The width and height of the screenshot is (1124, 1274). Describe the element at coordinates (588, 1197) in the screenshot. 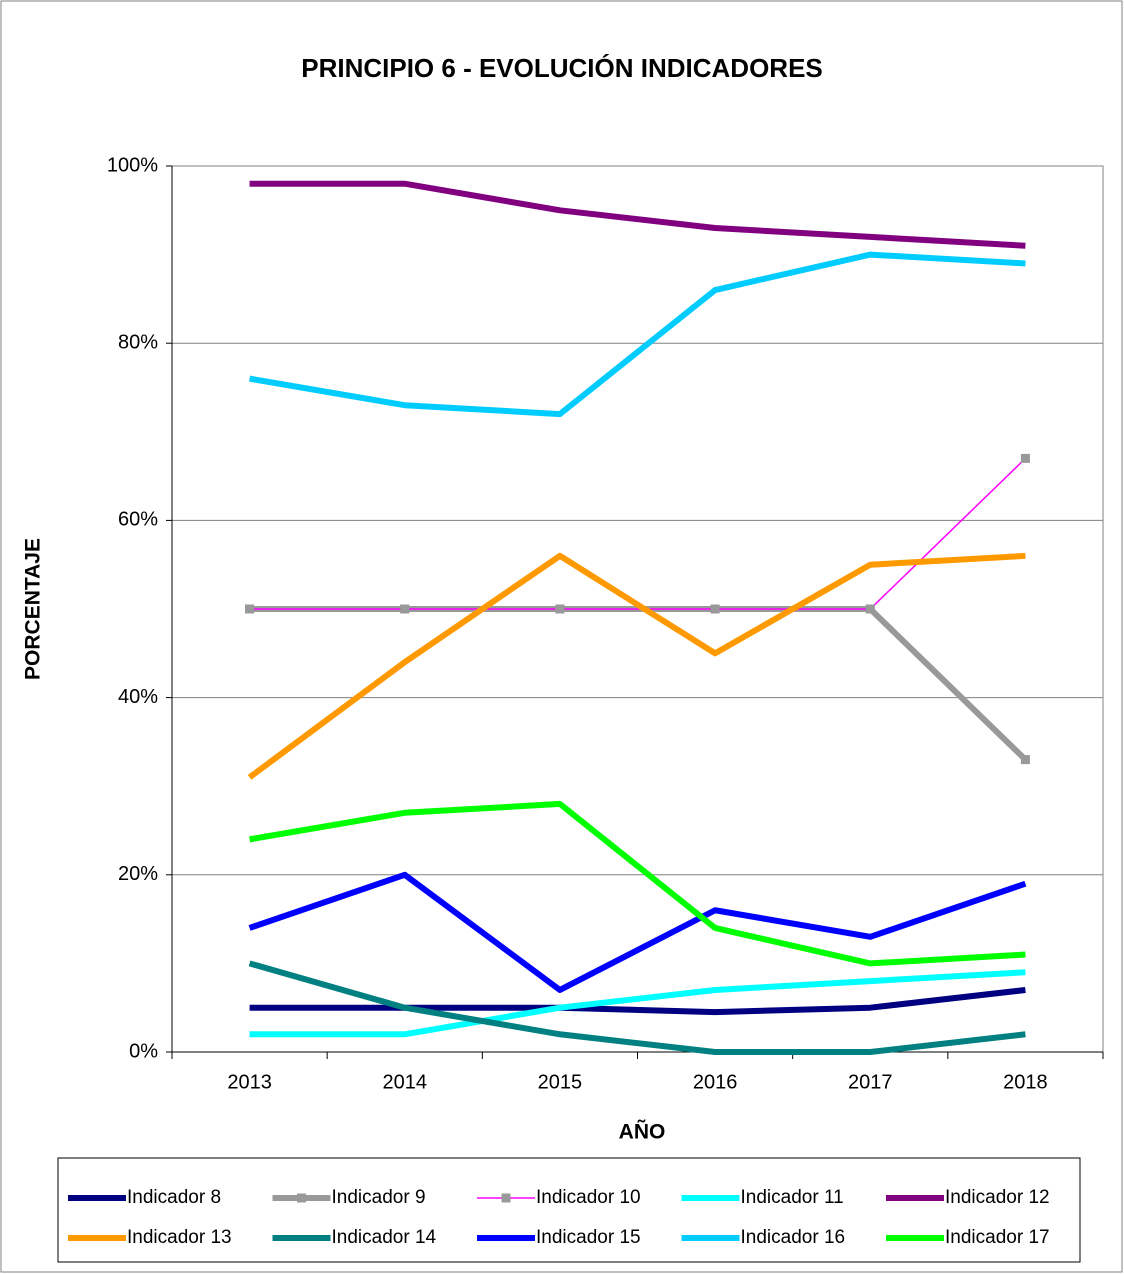

I see `legend-label: Indicador 10` at that location.